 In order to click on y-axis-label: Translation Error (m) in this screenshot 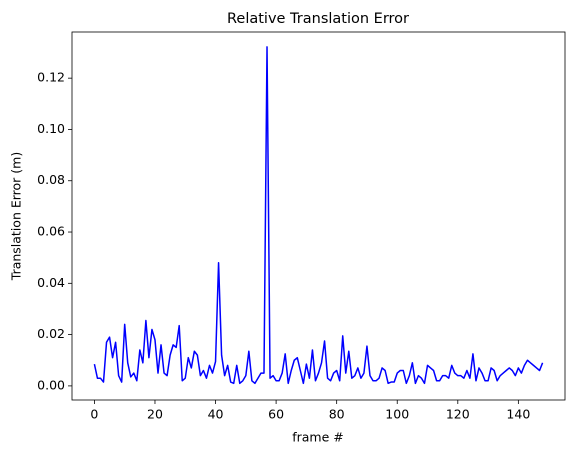, I will do `click(16, 216)`.